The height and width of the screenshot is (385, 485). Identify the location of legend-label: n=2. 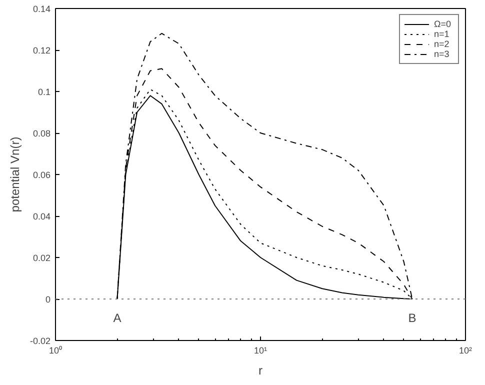
(442, 44).